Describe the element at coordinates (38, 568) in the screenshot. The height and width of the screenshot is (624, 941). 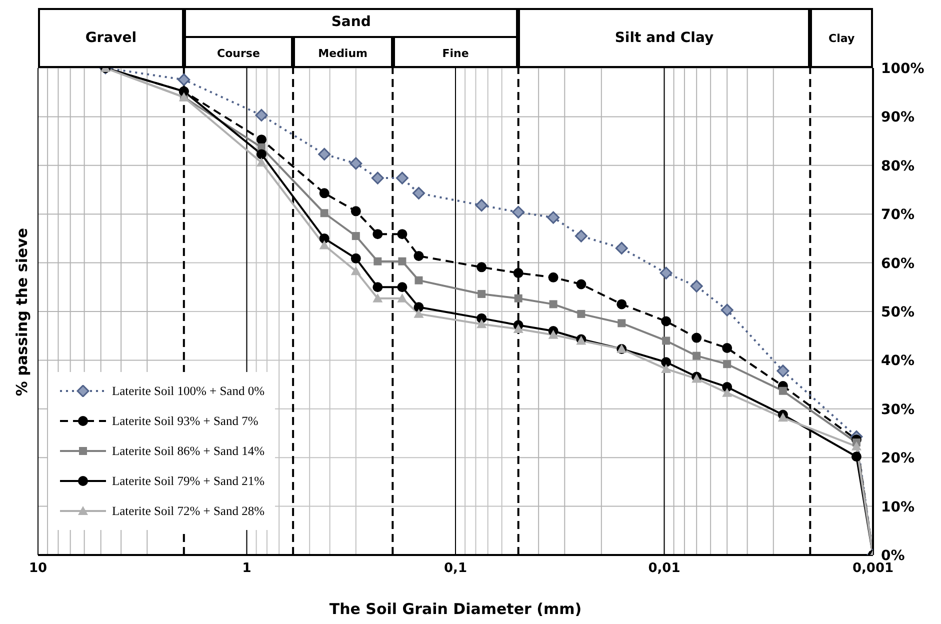
I see `x-tick-label: 10` at that location.